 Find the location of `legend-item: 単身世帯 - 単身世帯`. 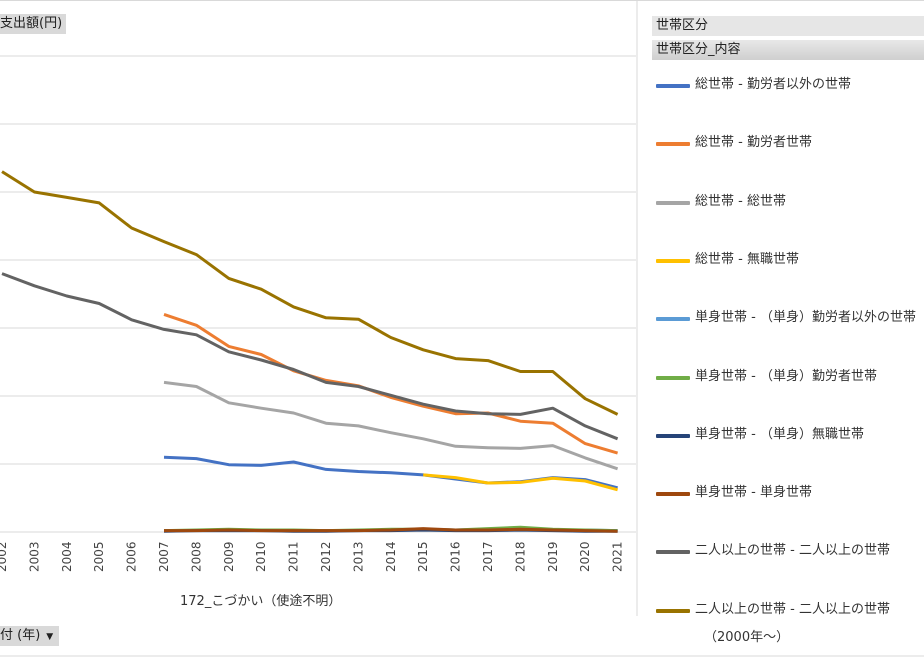

legend-item: 単身世帯 - 単身世帯 is located at coordinates (788, 493).